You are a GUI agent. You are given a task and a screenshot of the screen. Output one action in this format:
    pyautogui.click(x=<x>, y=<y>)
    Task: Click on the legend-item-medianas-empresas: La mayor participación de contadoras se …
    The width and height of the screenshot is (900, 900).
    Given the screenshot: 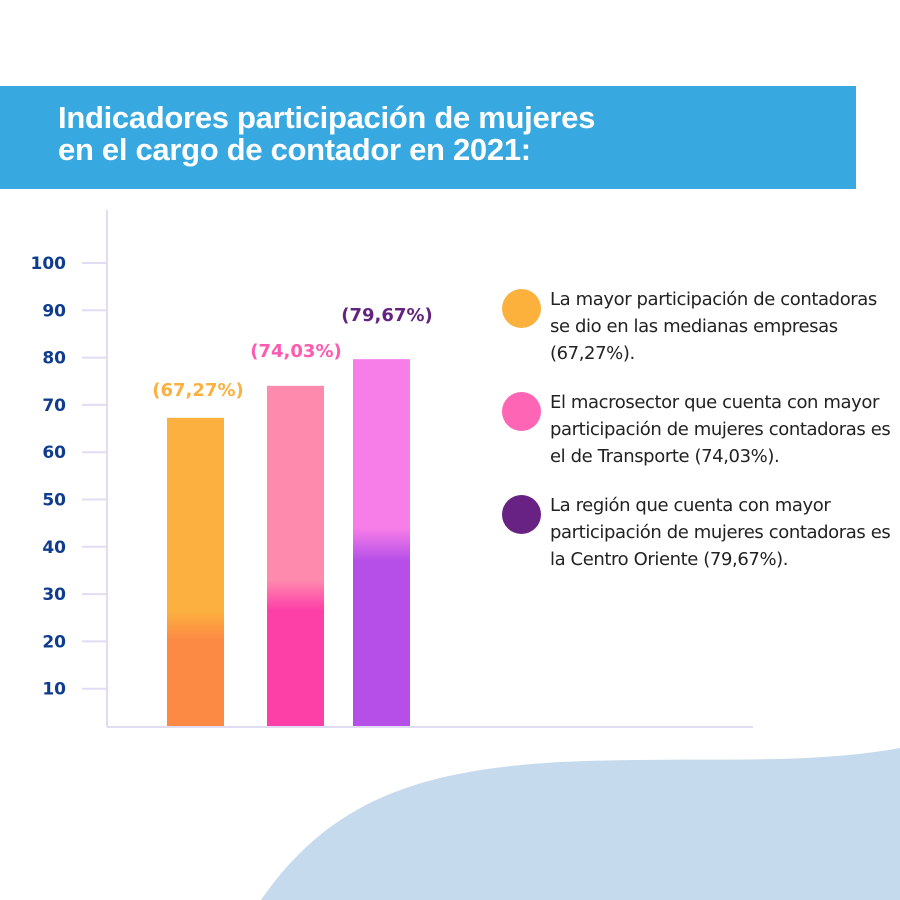 What is the action you would take?
    pyautogui.click(x=697, y=326)
    